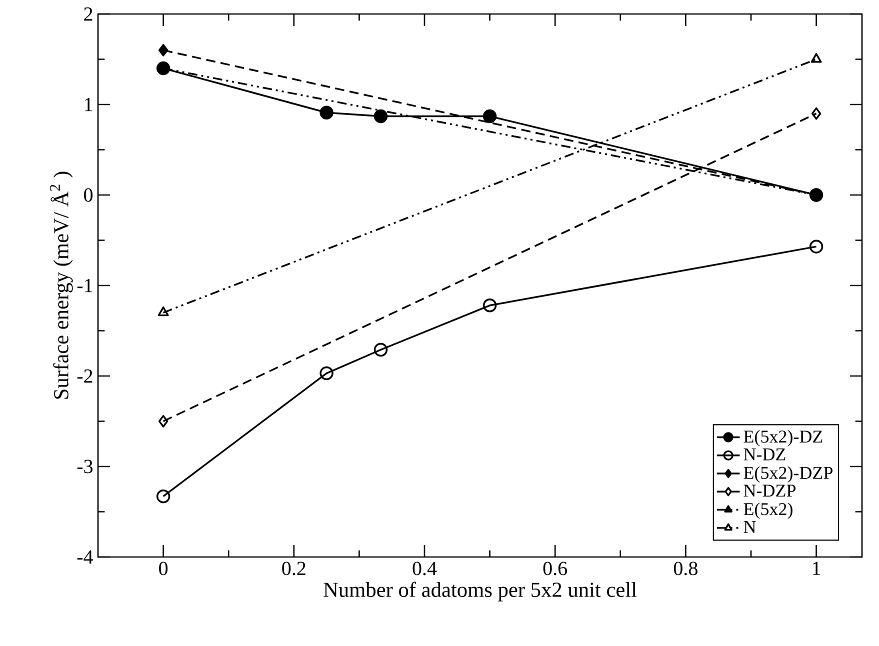 The image size is (879, 646). Describe the element at coordinates (85, 467) in the screenshot. I see `y-tick-label: -3` at that location.